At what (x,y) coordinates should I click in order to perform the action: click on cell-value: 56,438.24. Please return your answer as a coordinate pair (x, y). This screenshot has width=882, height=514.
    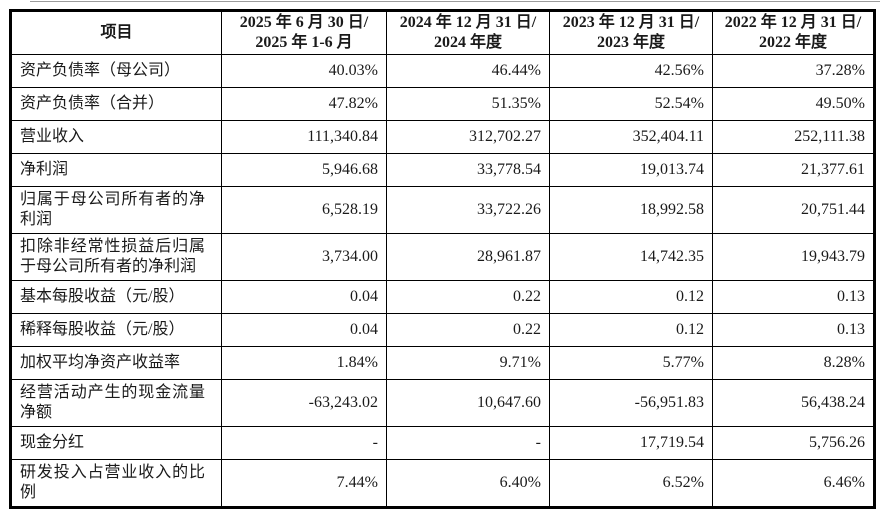
    Looking at the image, I should click on (793, 403).